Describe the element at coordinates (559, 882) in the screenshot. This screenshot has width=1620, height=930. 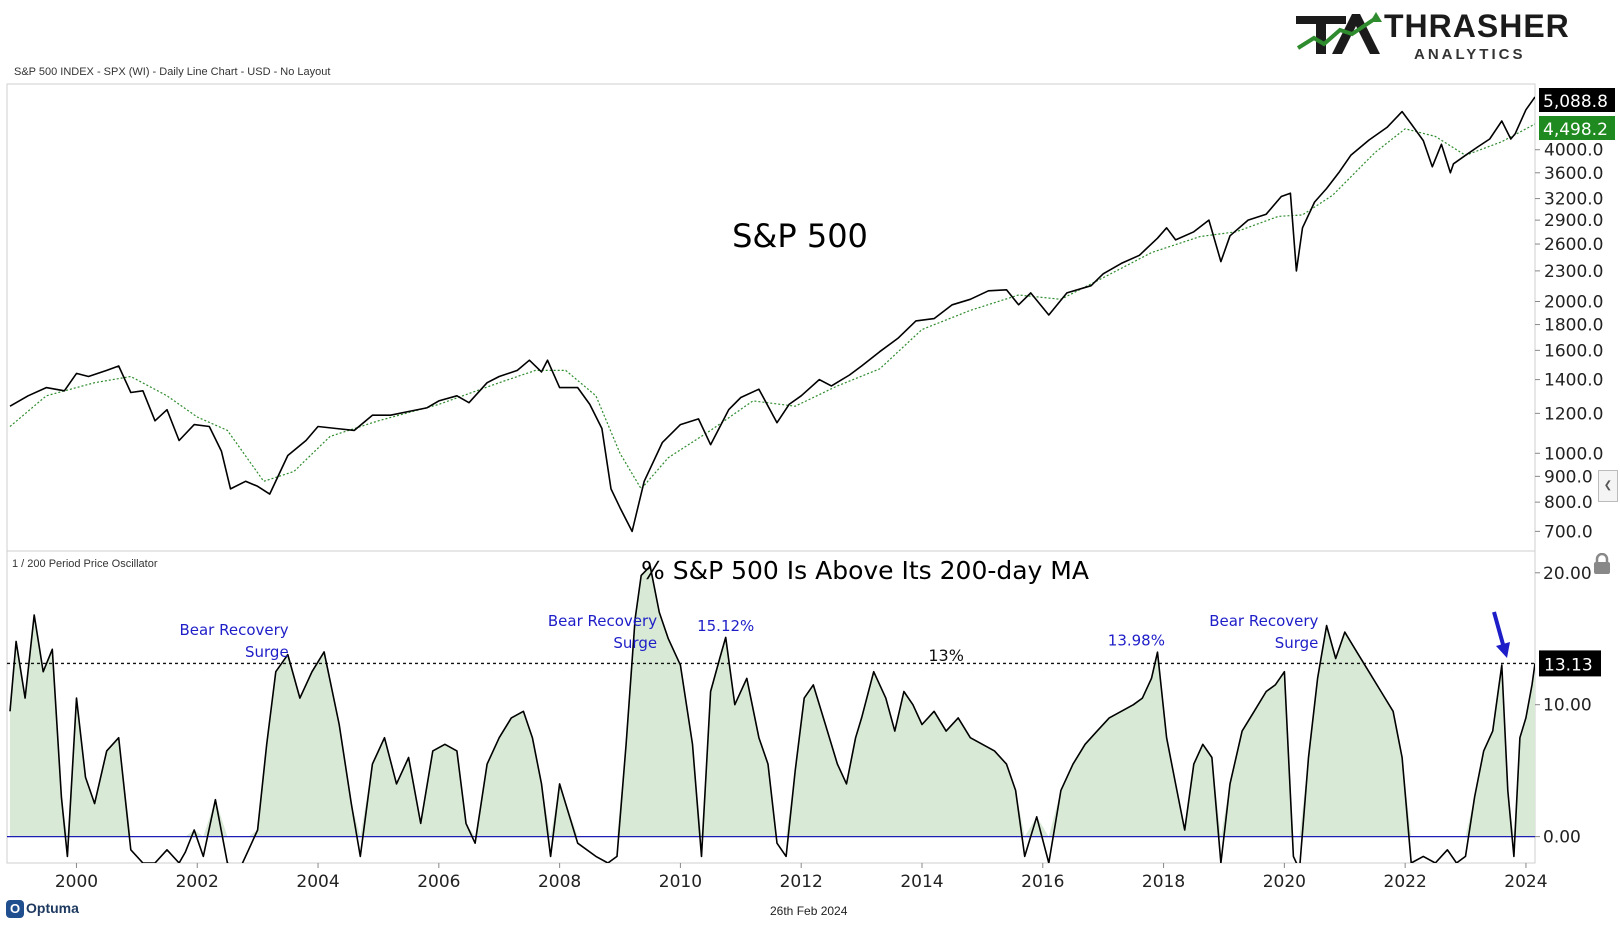
I see `x-tick-label: 2008` at that location.